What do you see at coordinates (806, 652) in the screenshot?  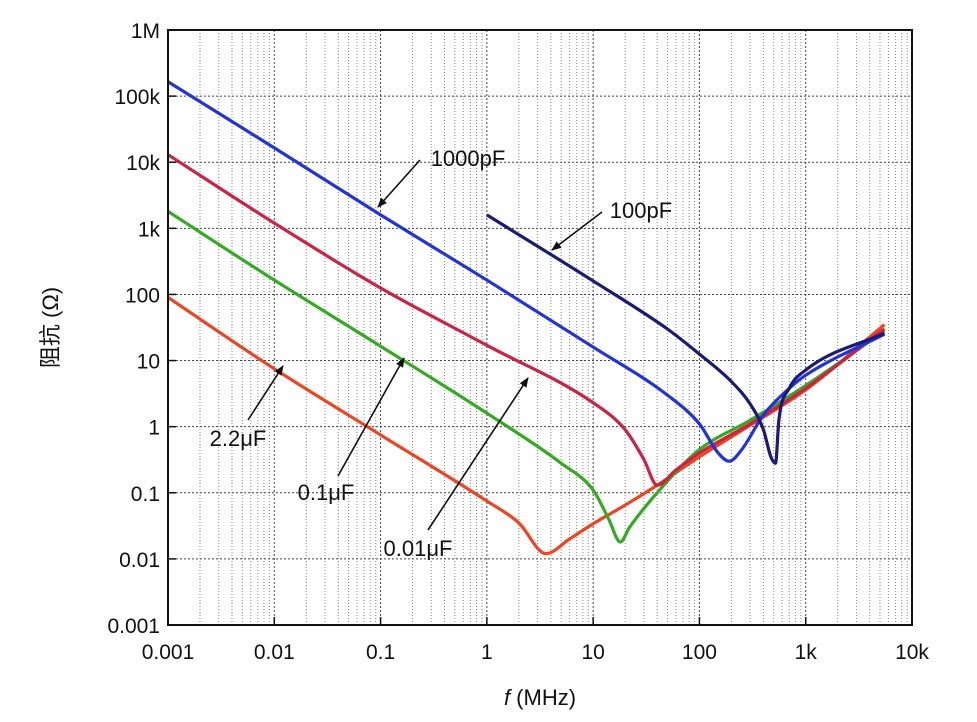 I see `x-tick-label: 1k` at bounding box center [806, 652].